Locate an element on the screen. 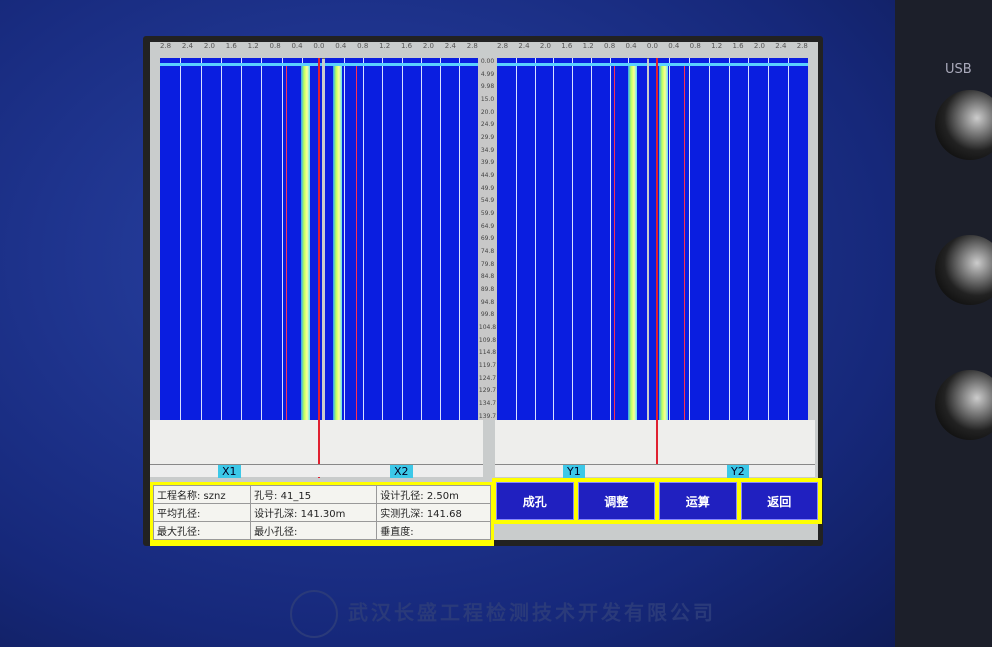 The image size is (992, 647). company-logo: 武汉长盛工程检测技术开发有限公司 is located at coordinates (503, 614).